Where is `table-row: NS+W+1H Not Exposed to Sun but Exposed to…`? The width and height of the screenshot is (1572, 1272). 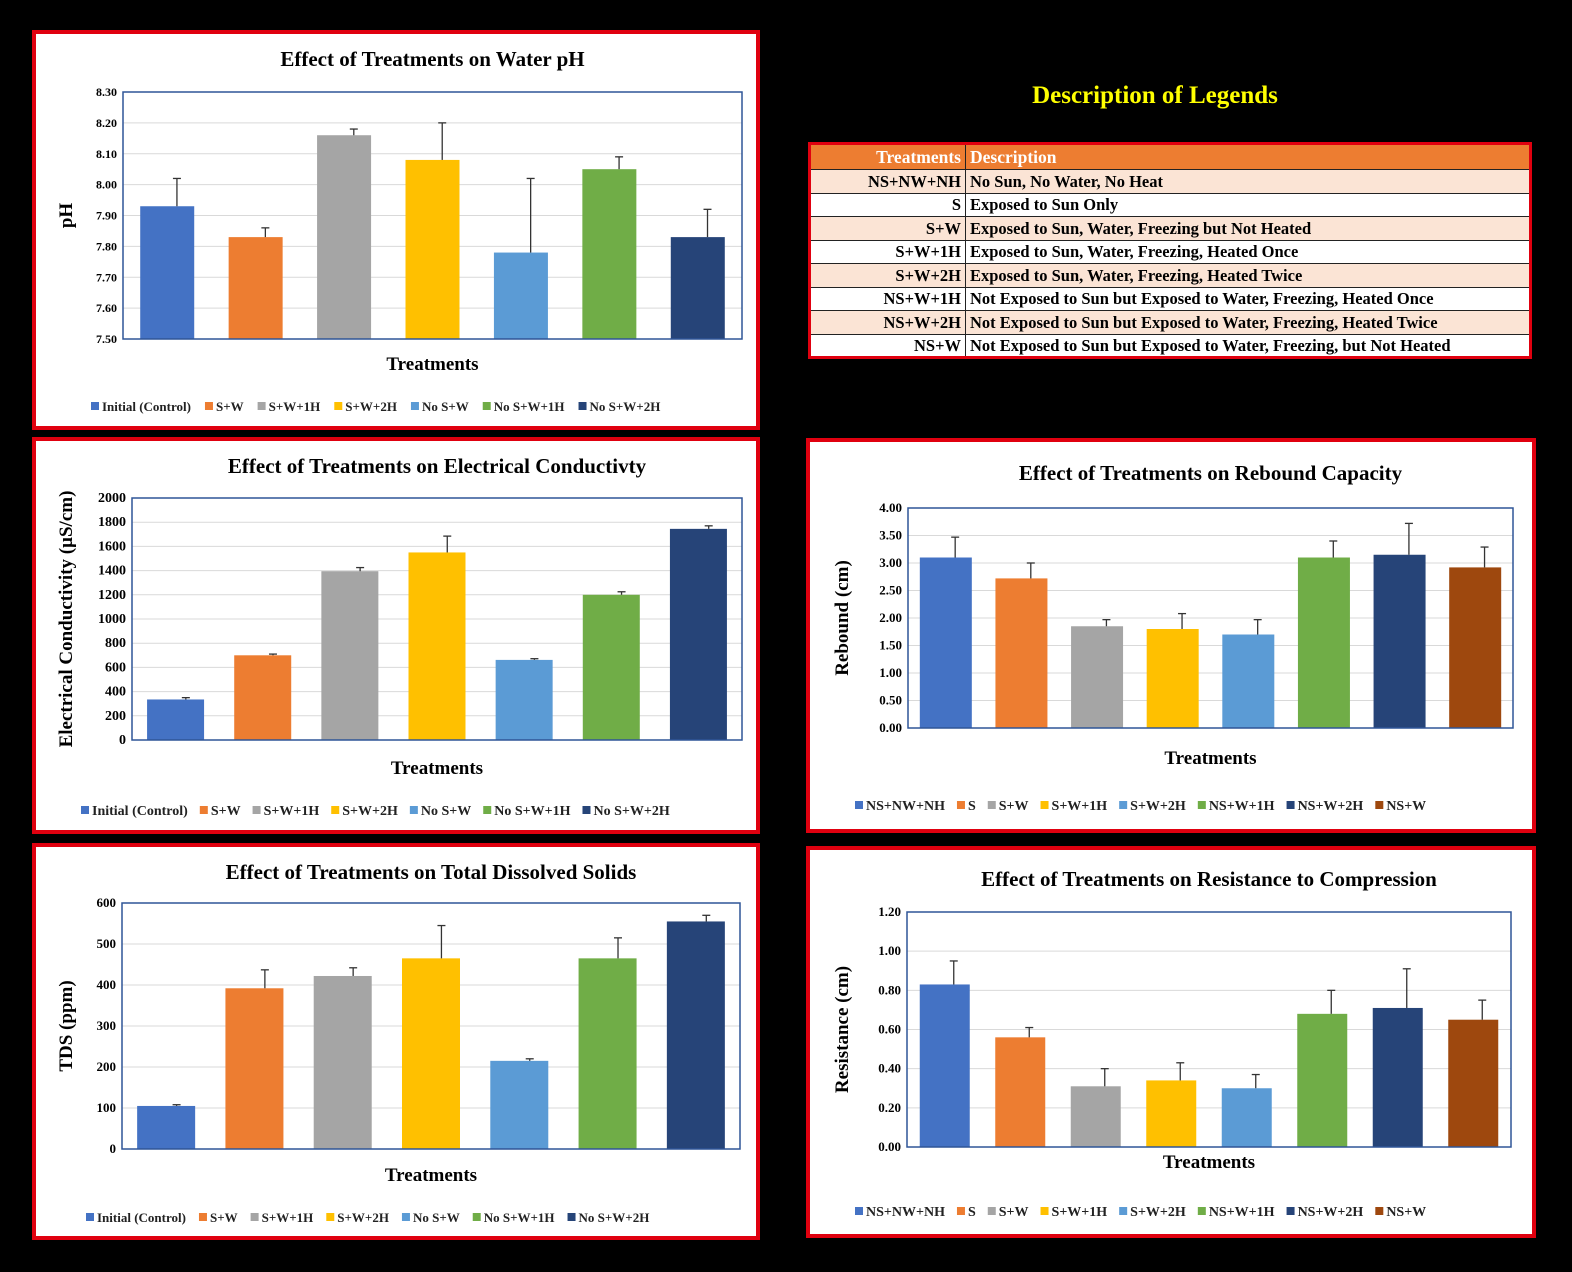 table-row: NS+W+1H Not Exposed to Sun but Exposed to… is located at coordinates (1170, 298).